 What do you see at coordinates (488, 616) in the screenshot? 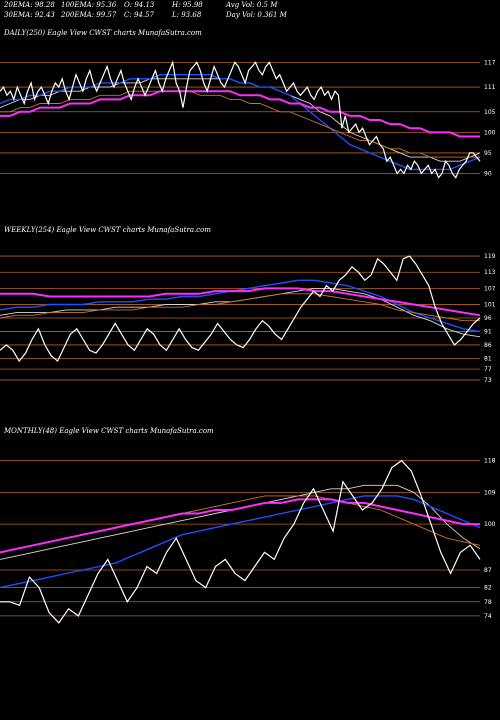
I see `y-tick-label: 74` at bounding box center [488, 616].